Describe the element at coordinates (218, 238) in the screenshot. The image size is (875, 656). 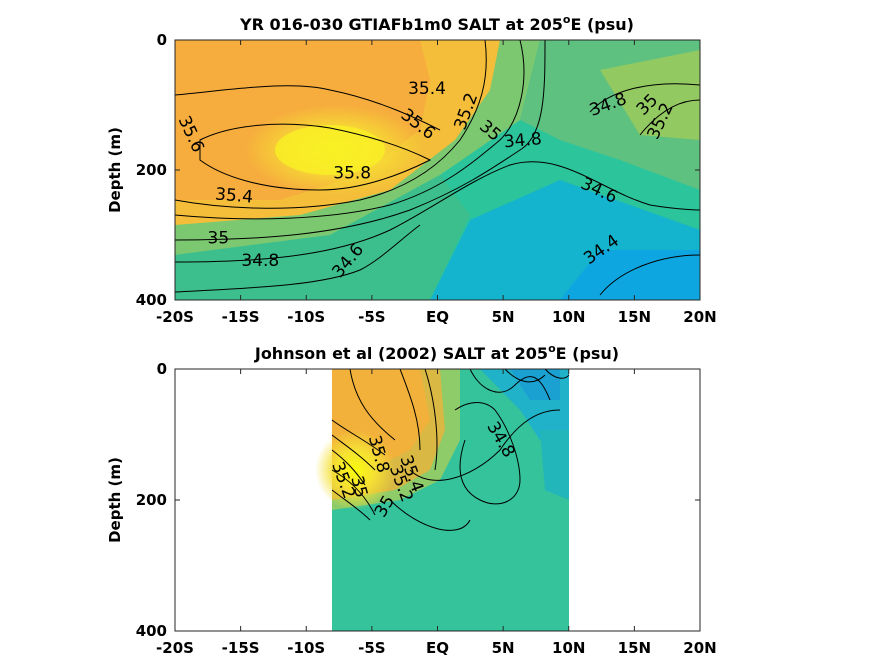
I see `contour-label: 35` at that location.